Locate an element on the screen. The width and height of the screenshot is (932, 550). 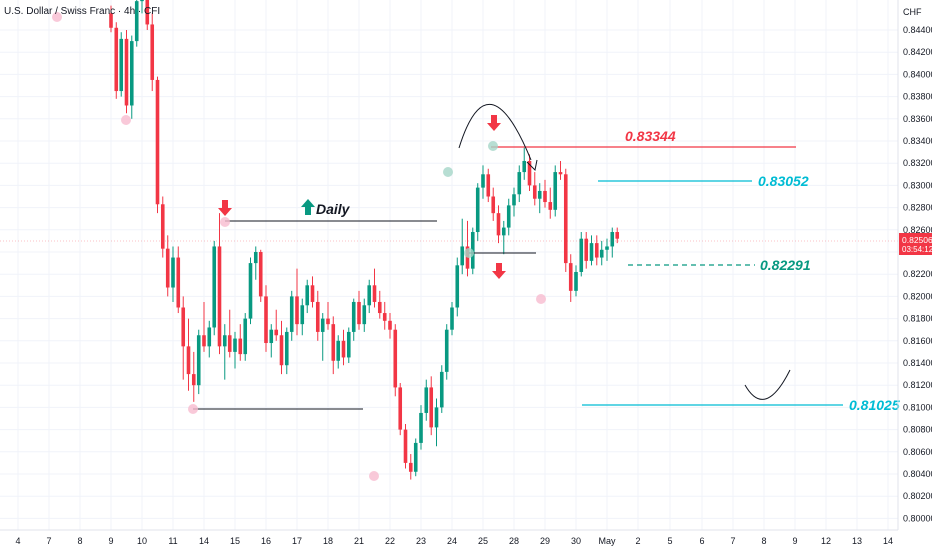
x-tick-label: 10 is located at coordinates (142, 541).